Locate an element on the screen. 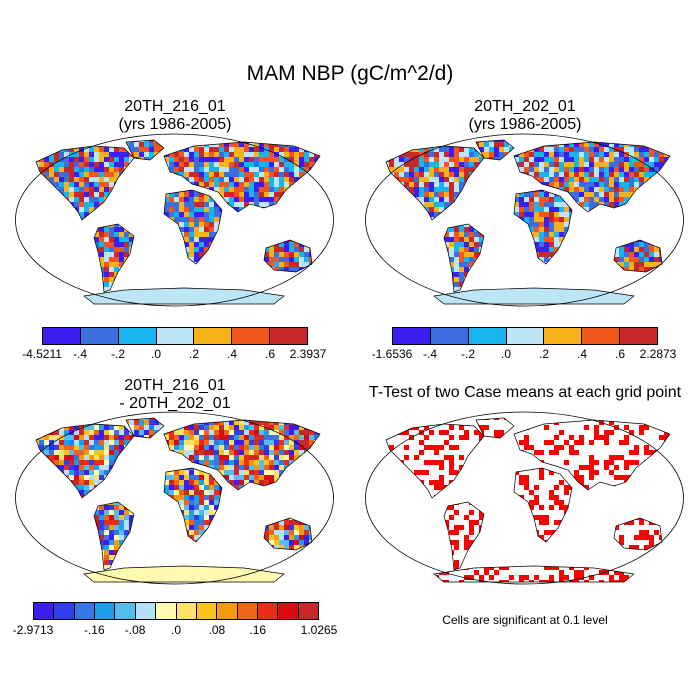 The image size is (700, 700). colorbar-labels-bottom-left: -2.9713 -.16 -.08 .0 .08 .16 1.0265 is located at coordinates (175, 630).